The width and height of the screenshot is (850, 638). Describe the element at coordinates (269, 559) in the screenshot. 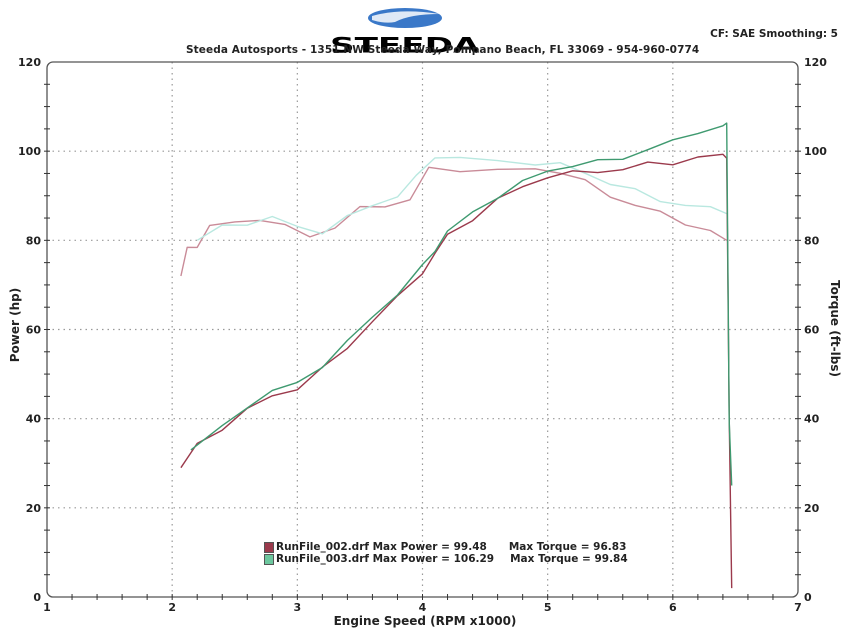

I see `legend-swatch-run003` at that location.